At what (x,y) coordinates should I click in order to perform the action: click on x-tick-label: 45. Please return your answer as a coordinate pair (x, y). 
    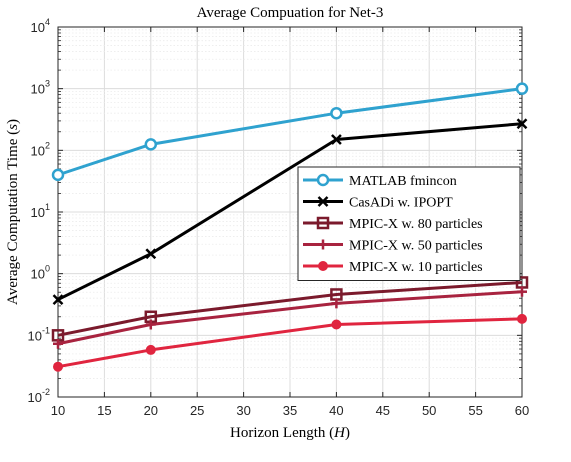
    Looking at the image, I should click on (383, 410).